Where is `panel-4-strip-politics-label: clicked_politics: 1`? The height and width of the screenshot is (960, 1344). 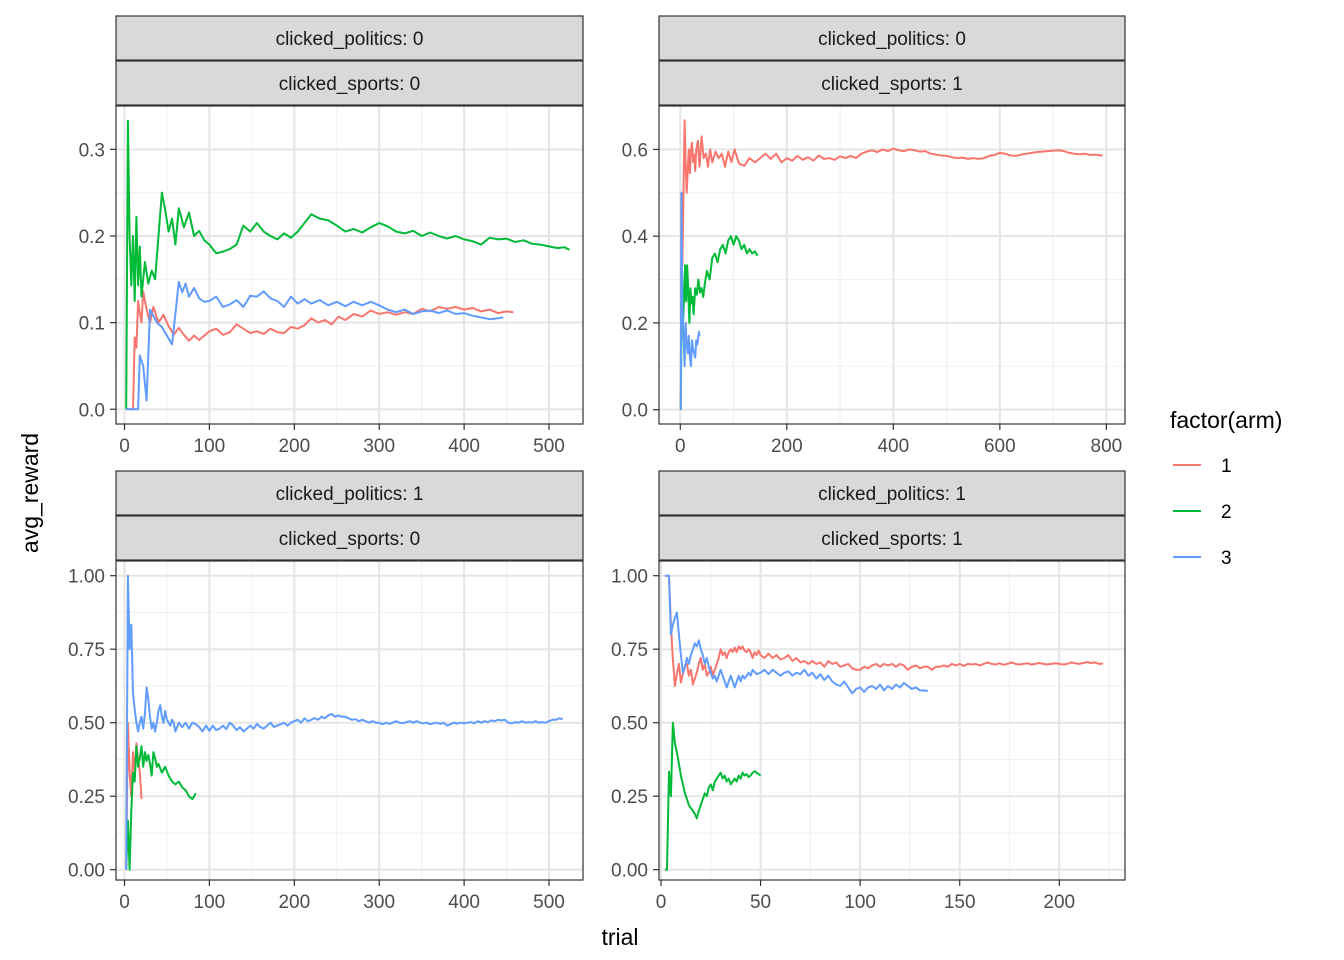
panel-4-strip-politics-label: clicked_politics: 1 is located at coordinates (892, 494).